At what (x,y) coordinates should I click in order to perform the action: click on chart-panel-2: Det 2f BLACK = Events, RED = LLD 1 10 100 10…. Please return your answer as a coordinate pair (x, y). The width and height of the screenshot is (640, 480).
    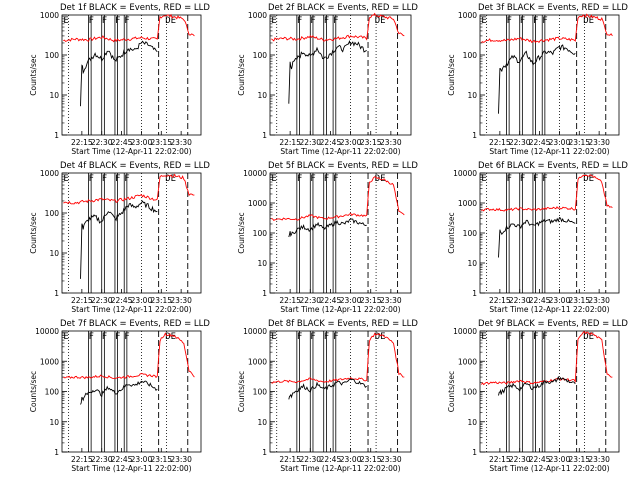
    Looking at the image, I should click on (327, 79).